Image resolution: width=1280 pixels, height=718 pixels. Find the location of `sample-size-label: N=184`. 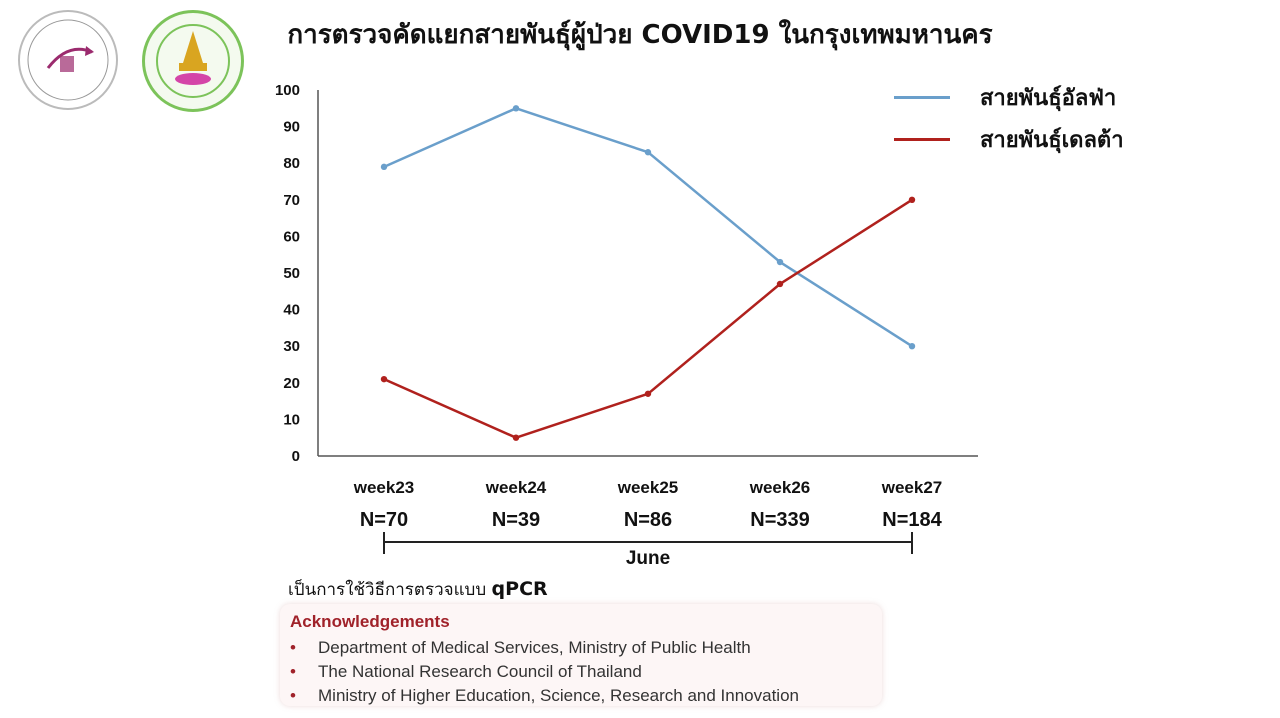

sample-size-label: N=184 is located at coordinates (912, 520).